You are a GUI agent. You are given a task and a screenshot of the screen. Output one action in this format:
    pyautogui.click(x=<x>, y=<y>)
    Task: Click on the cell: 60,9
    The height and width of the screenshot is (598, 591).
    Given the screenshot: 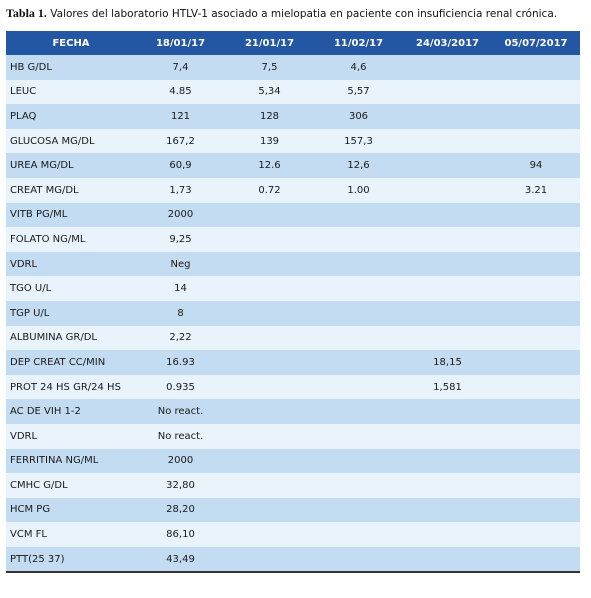 What is the action you would take?
    pyautogui.click(x=180, y=165)
    